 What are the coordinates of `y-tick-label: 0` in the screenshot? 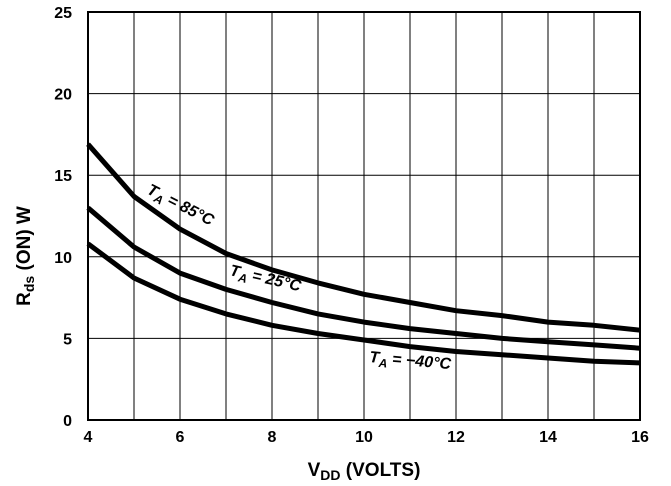 It's located at (67, 421).